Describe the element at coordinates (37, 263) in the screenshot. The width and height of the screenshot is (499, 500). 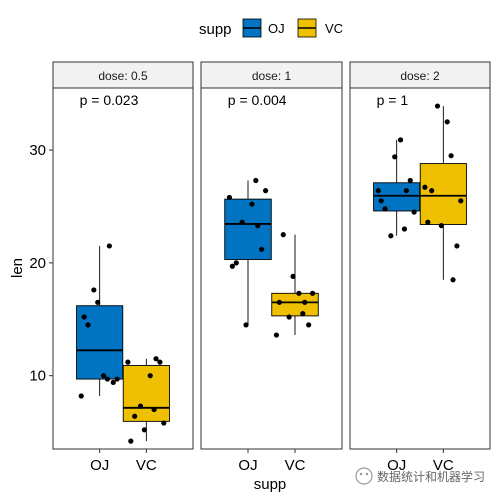
I see `y-tick-label-20: 20` at that location.